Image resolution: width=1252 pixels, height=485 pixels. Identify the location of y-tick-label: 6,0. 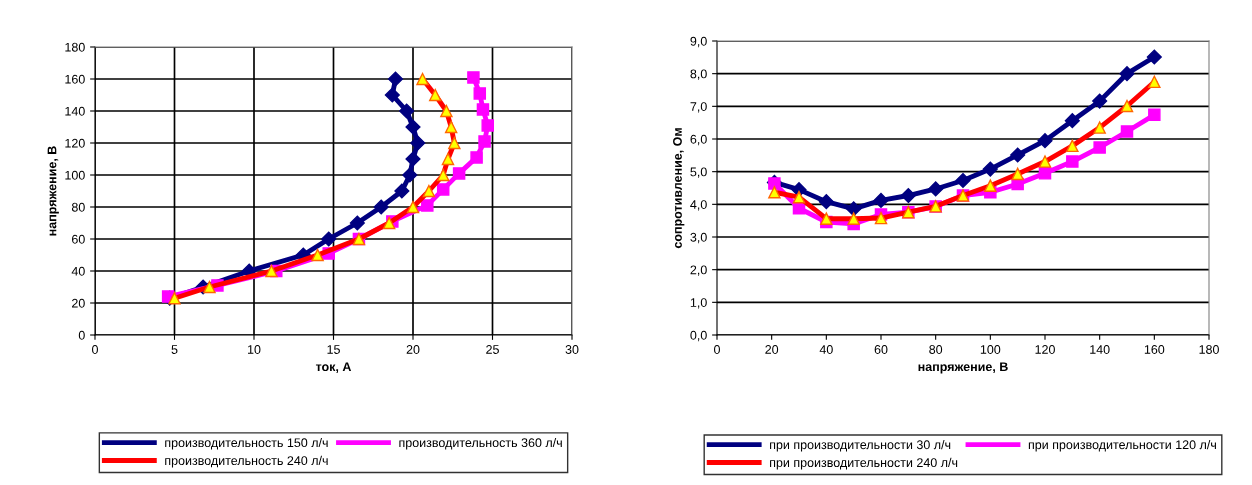
(698, 140).